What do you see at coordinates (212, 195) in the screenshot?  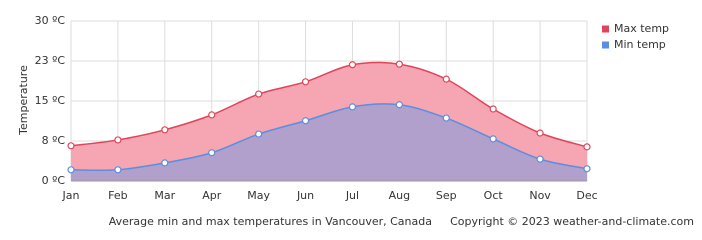 I see `x-tick-label: Apr` at bounding box center [212, 195].